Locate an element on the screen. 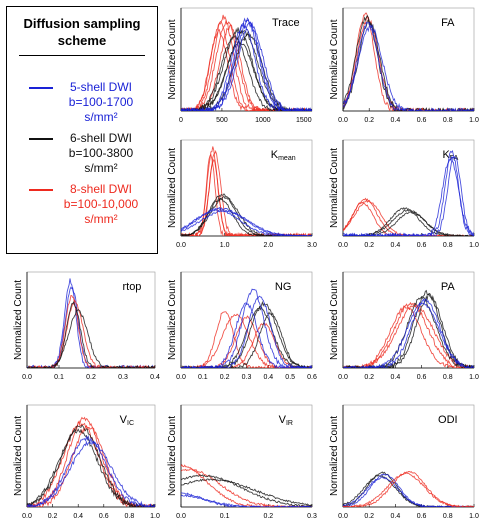 Image resolution: width=481 pixels, height=527 pixels. legend-entry-6shell-line2: b=100-3800 is located at coordinates (101, 153).